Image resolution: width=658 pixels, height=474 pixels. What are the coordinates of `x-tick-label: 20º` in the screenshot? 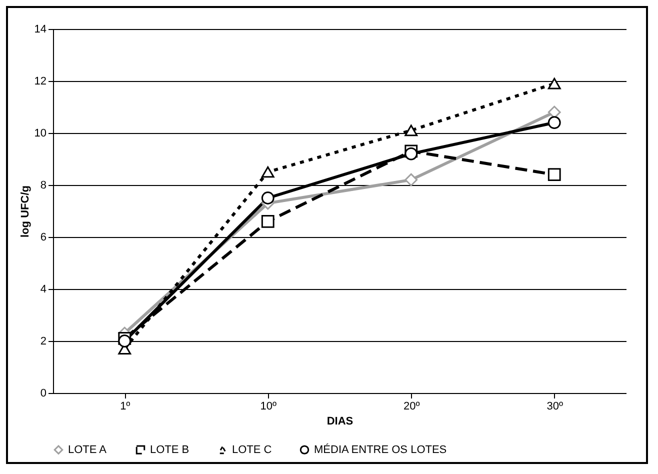 It's located at (411, 406).